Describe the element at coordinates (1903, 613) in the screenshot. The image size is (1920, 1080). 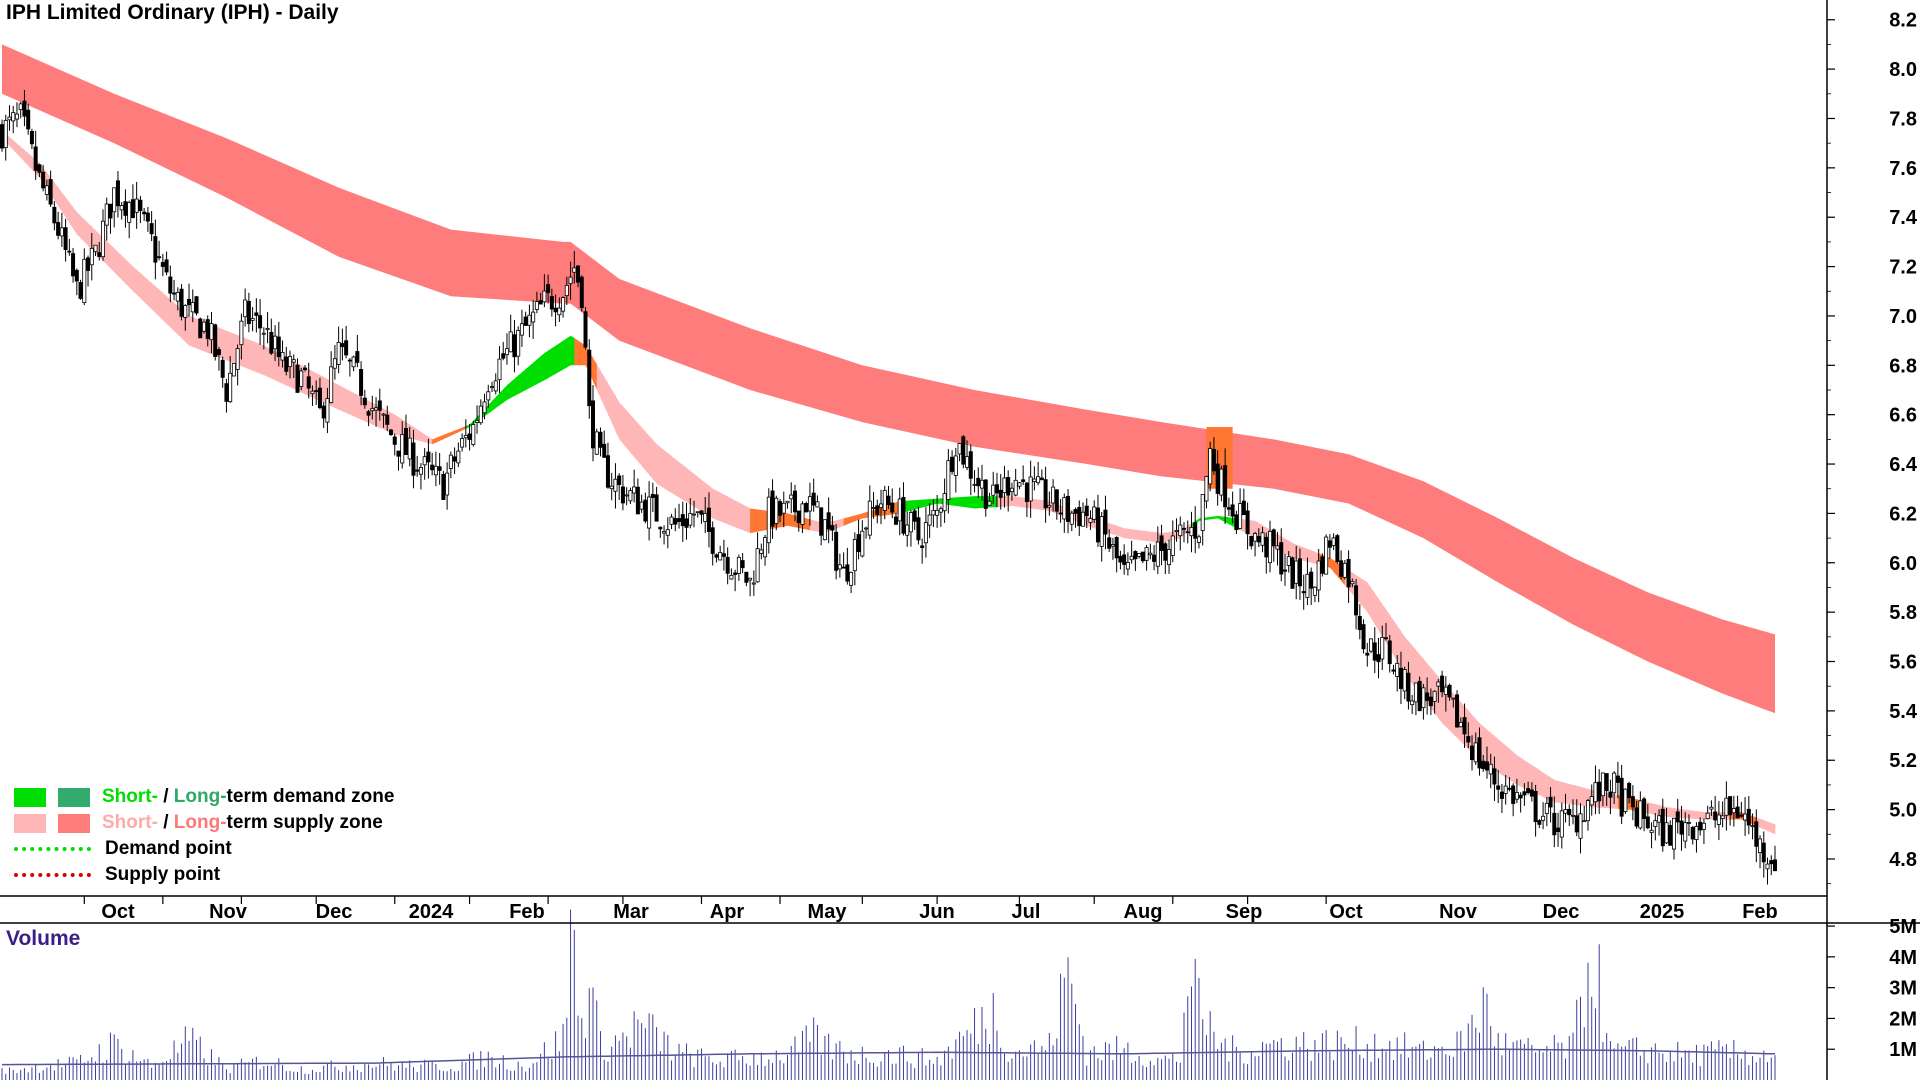
I see `price-tick-label: 5.8` at that location.